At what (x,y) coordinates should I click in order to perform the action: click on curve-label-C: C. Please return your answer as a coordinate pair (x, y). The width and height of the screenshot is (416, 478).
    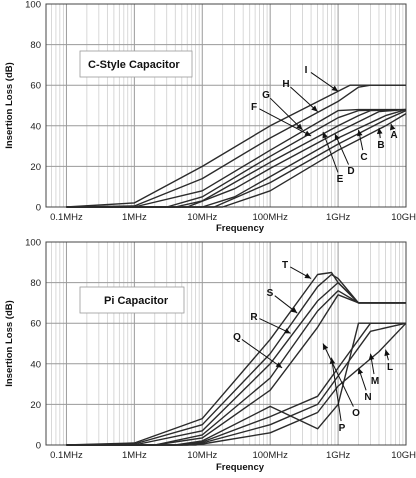
    Looking at the image, I should click on (363, 157).